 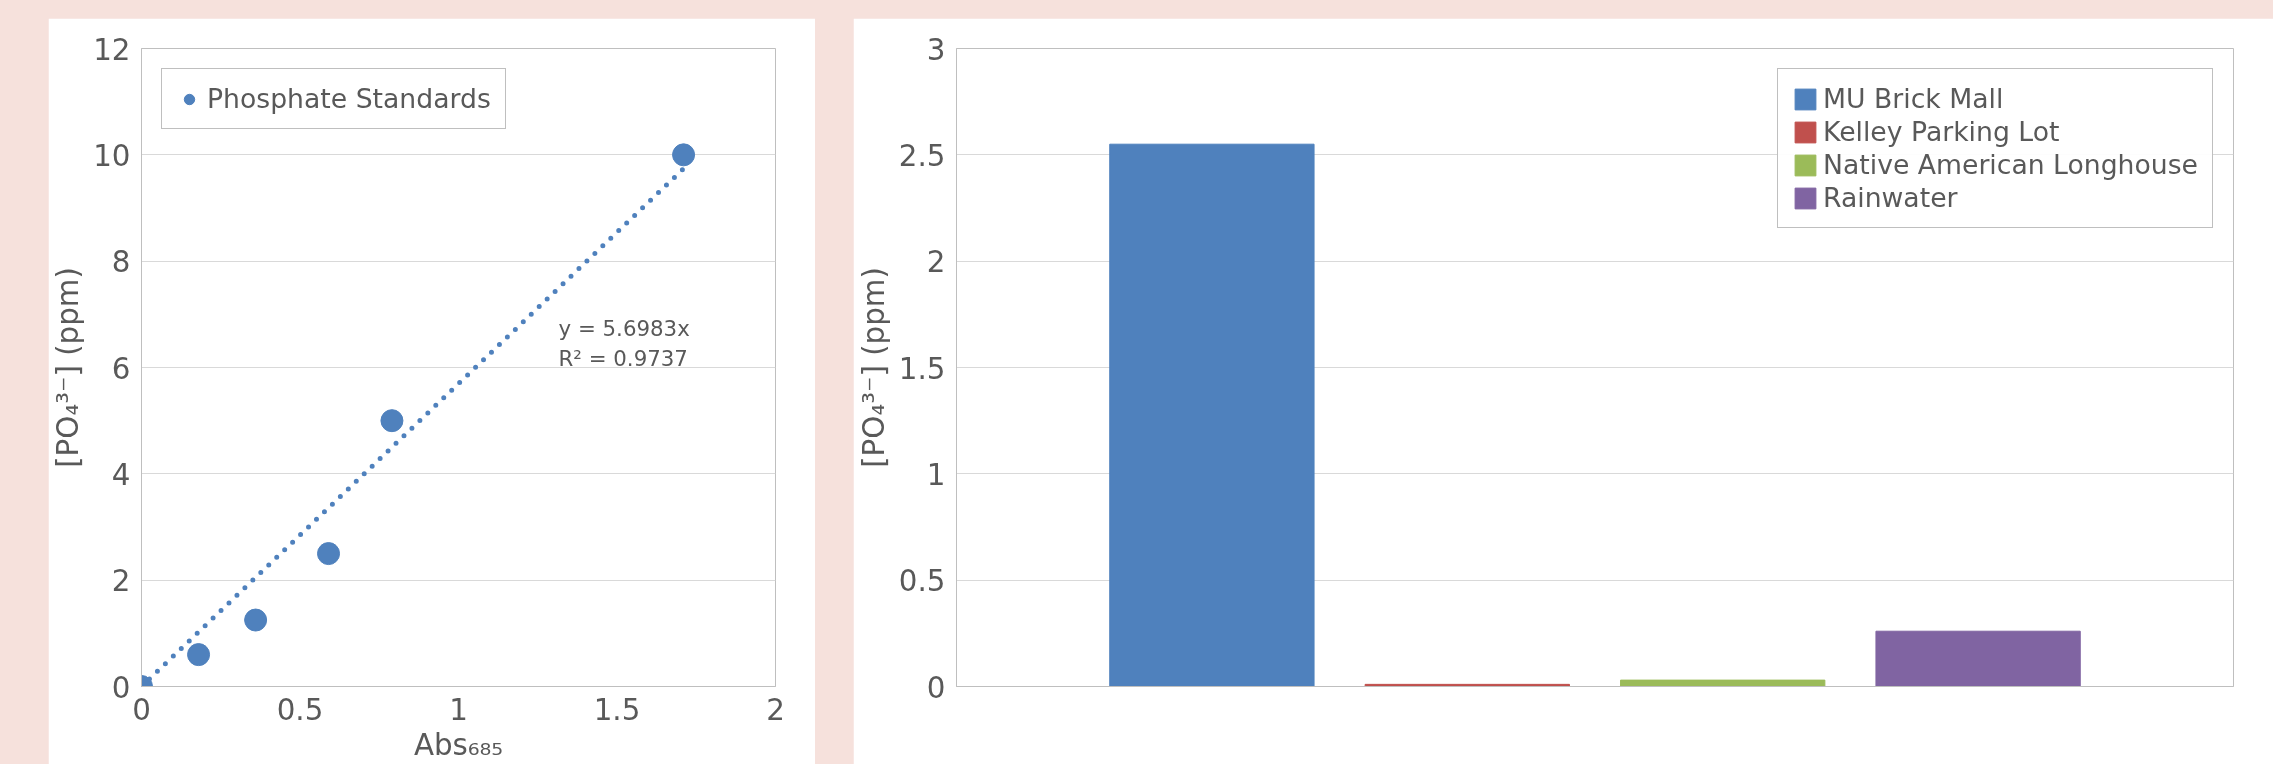 What do you see at coordinates (922, 368) in the screenshot?
I see `y-tick-label: 1.5` at bounding box center [922, 368].